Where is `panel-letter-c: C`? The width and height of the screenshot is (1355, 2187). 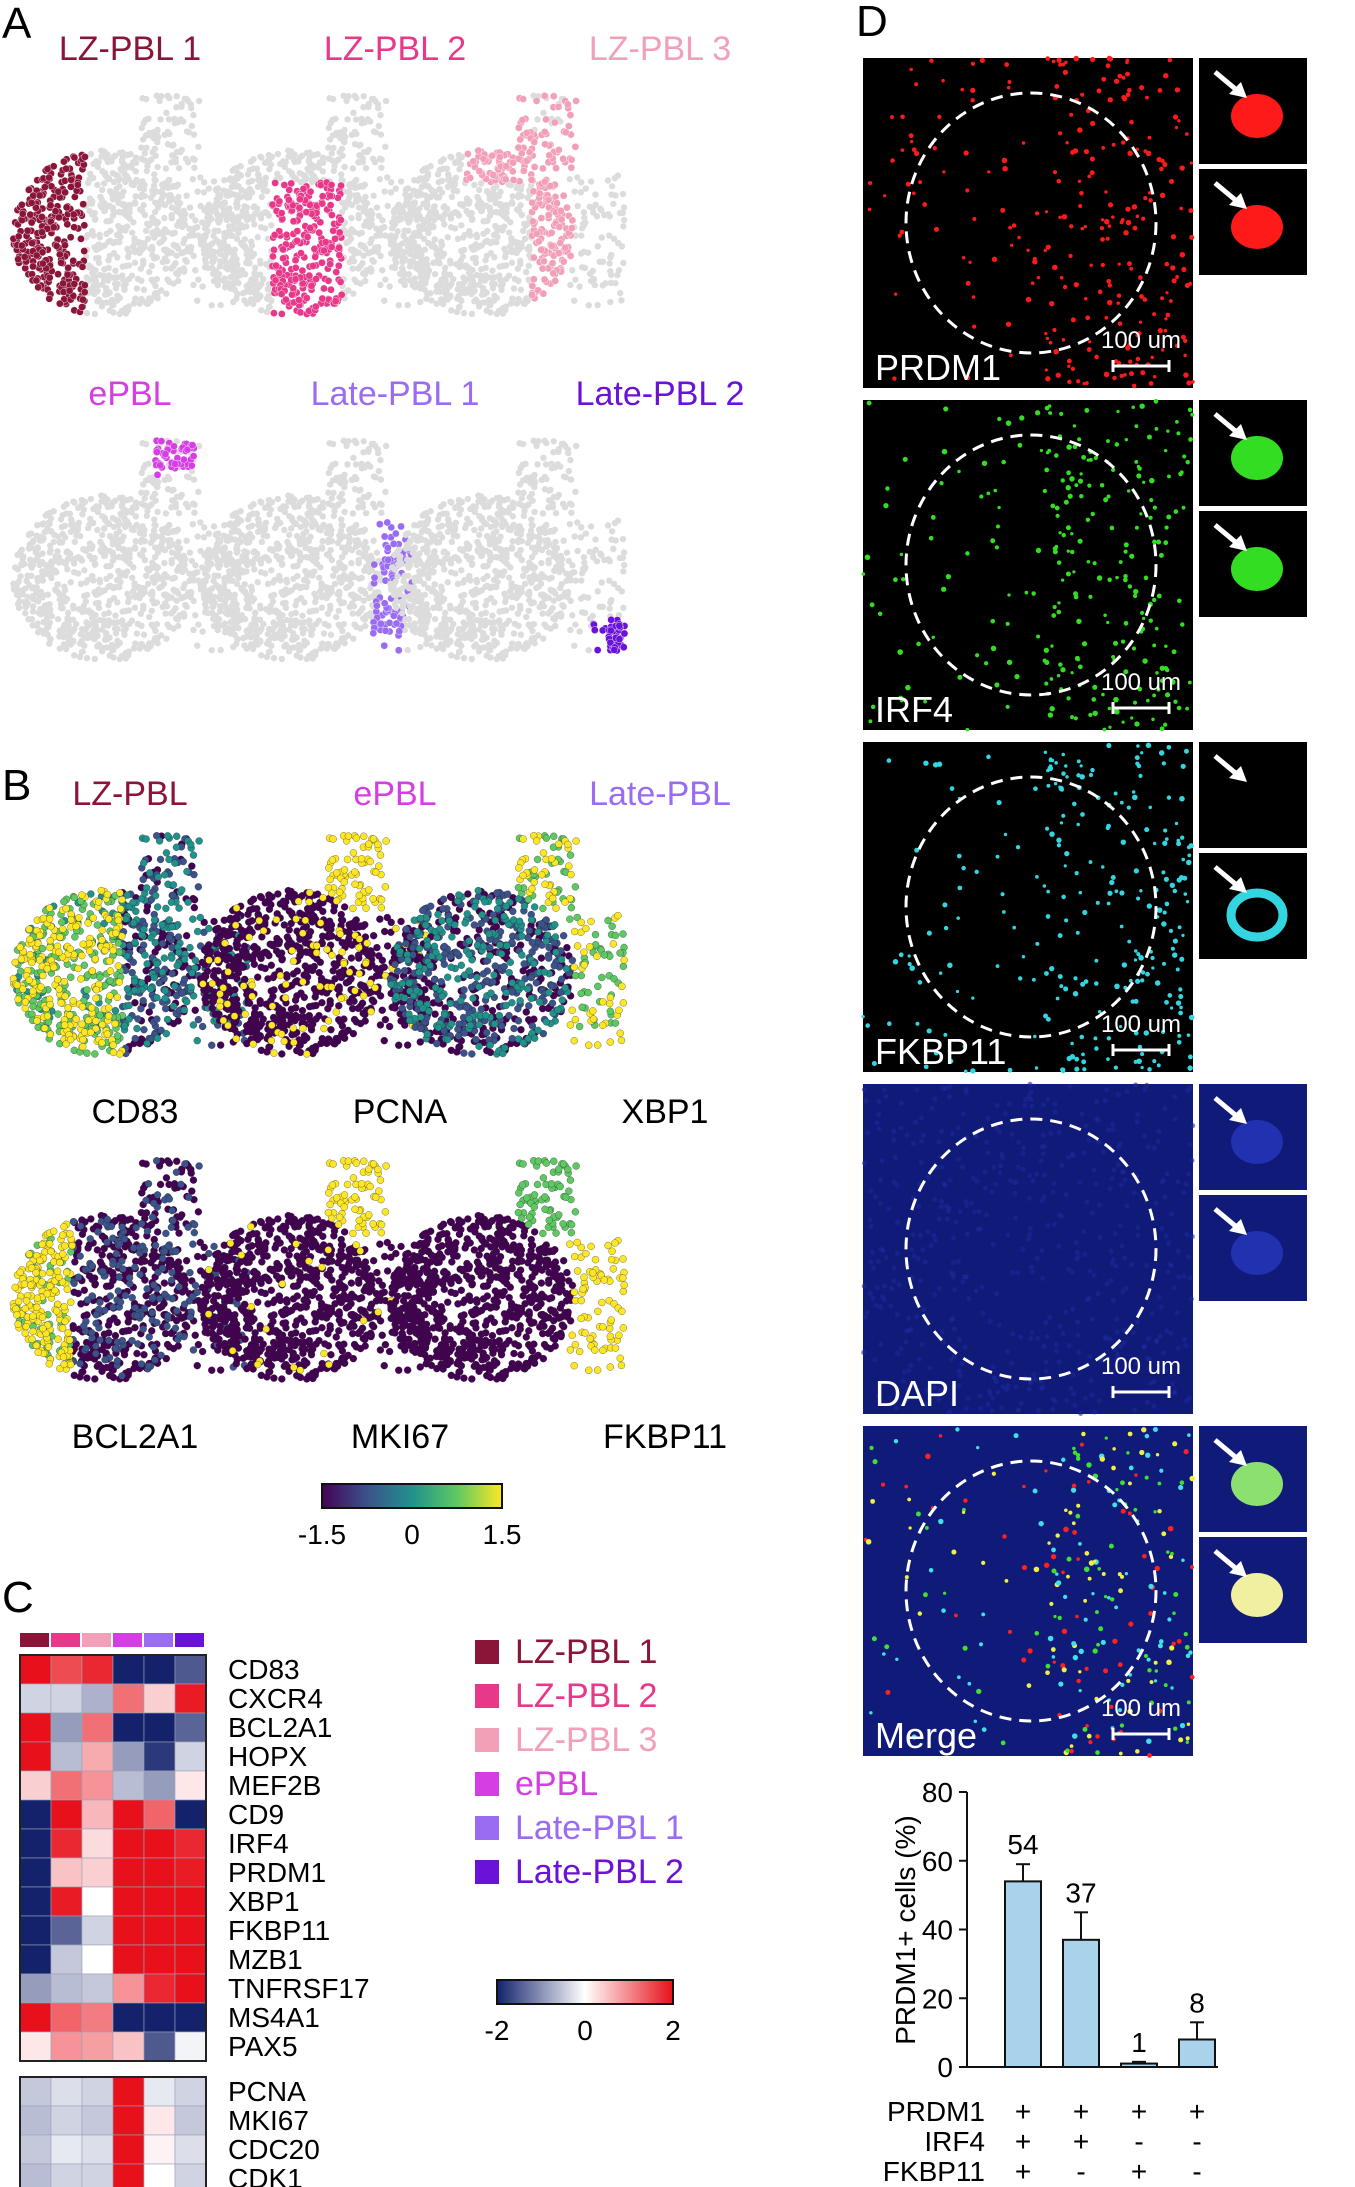 panel-letter-c: C is located at coordinates (18, 1597).